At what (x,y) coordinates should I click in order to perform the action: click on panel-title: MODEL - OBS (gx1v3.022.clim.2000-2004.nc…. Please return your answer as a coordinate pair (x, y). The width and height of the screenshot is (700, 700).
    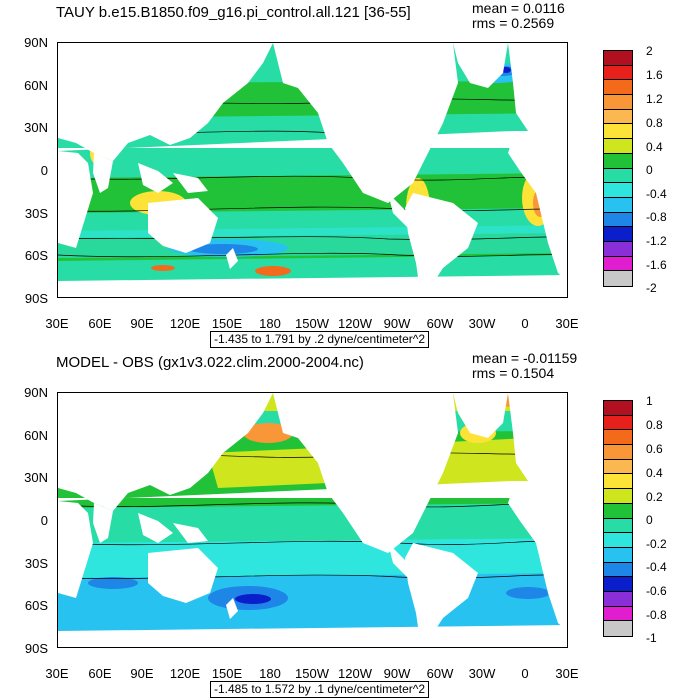
    Looking at the image, I should click on (210, 362).